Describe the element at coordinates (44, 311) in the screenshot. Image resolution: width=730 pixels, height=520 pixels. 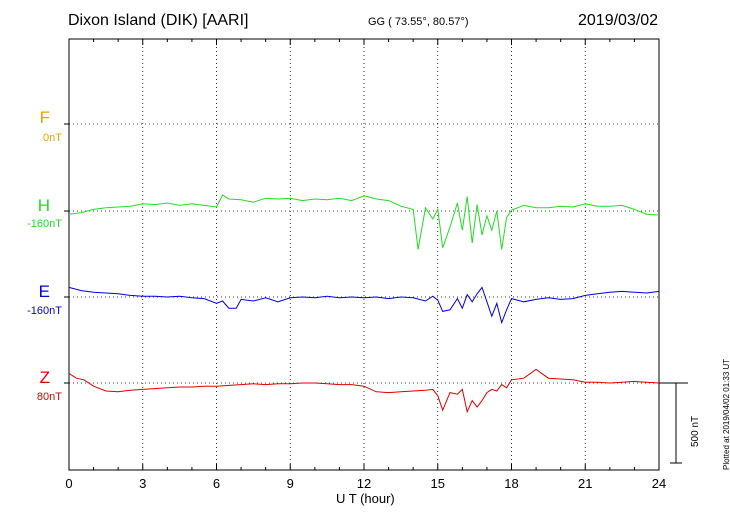
I see `baseline-label-E: -160nT` at that location.